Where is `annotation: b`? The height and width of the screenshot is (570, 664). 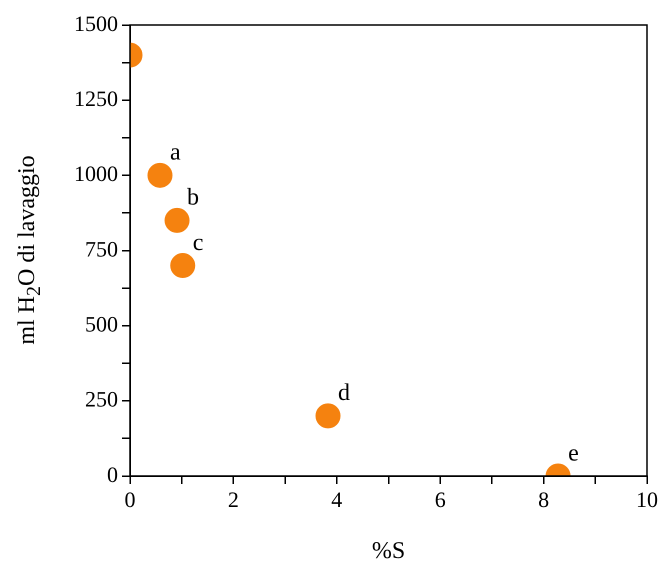
annotation: b is located at coordinates (193, 197).